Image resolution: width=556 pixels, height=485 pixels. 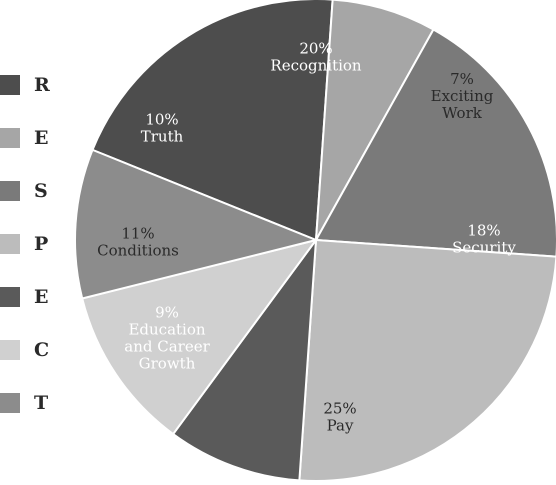 What do you see at coordinates (30, 85) in the screenshot?
I see `legend-item-0: R` at bounding box center [30, 85].